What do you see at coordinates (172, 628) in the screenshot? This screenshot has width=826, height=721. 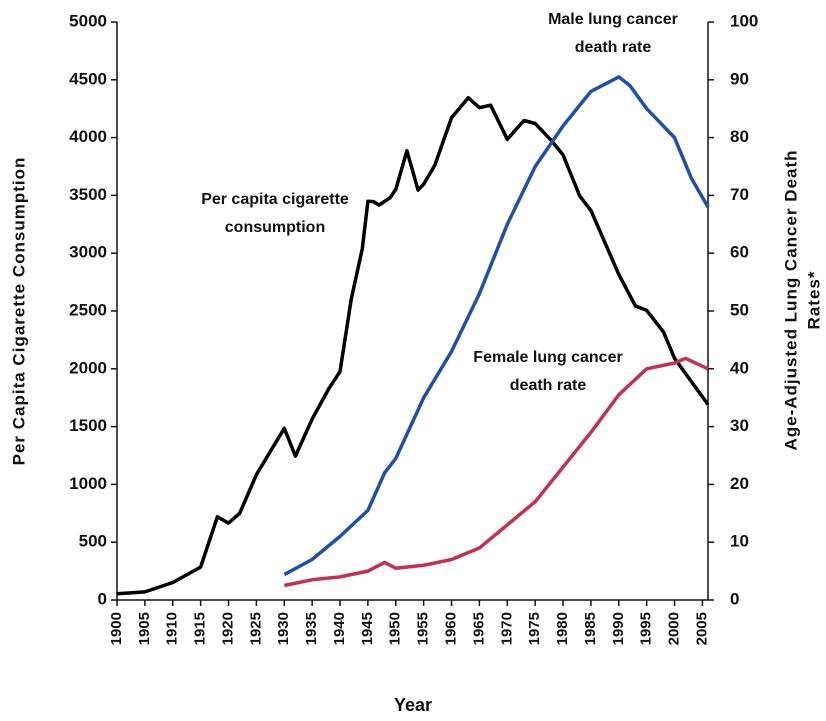 I see `x-tick-label: 1910` at bounding box center [172, 628].